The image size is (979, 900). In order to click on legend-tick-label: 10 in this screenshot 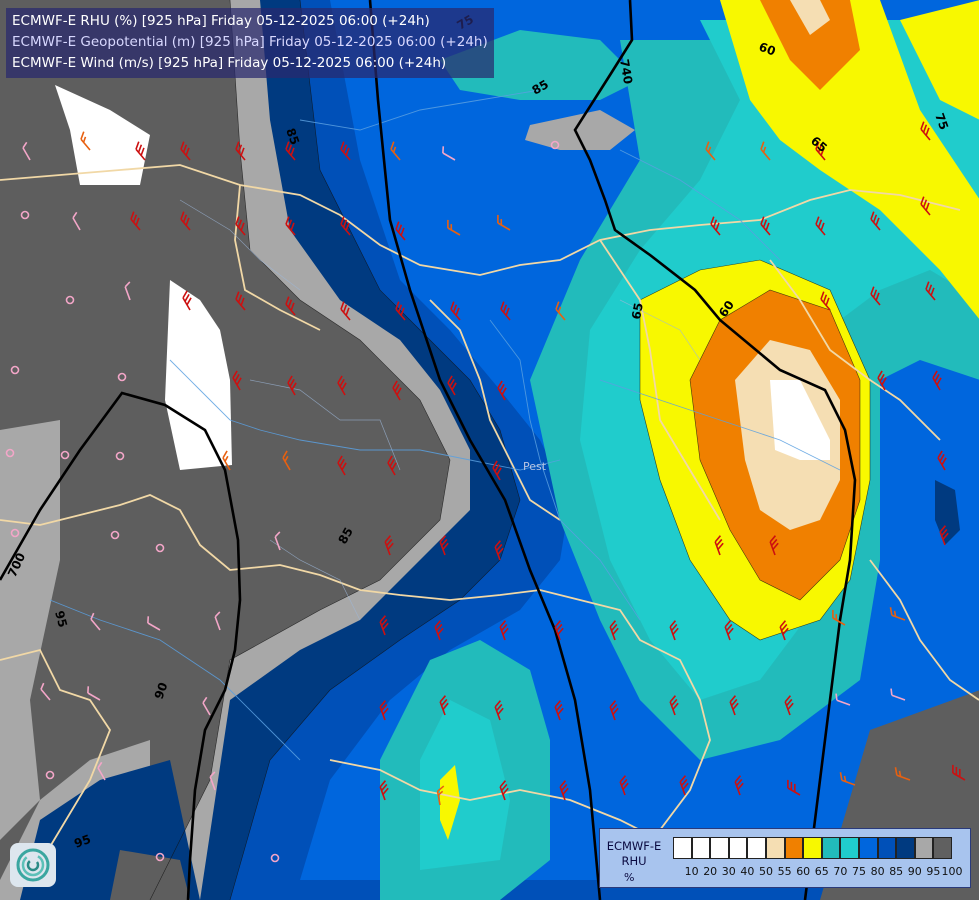, I will do `click(691, 871)`.